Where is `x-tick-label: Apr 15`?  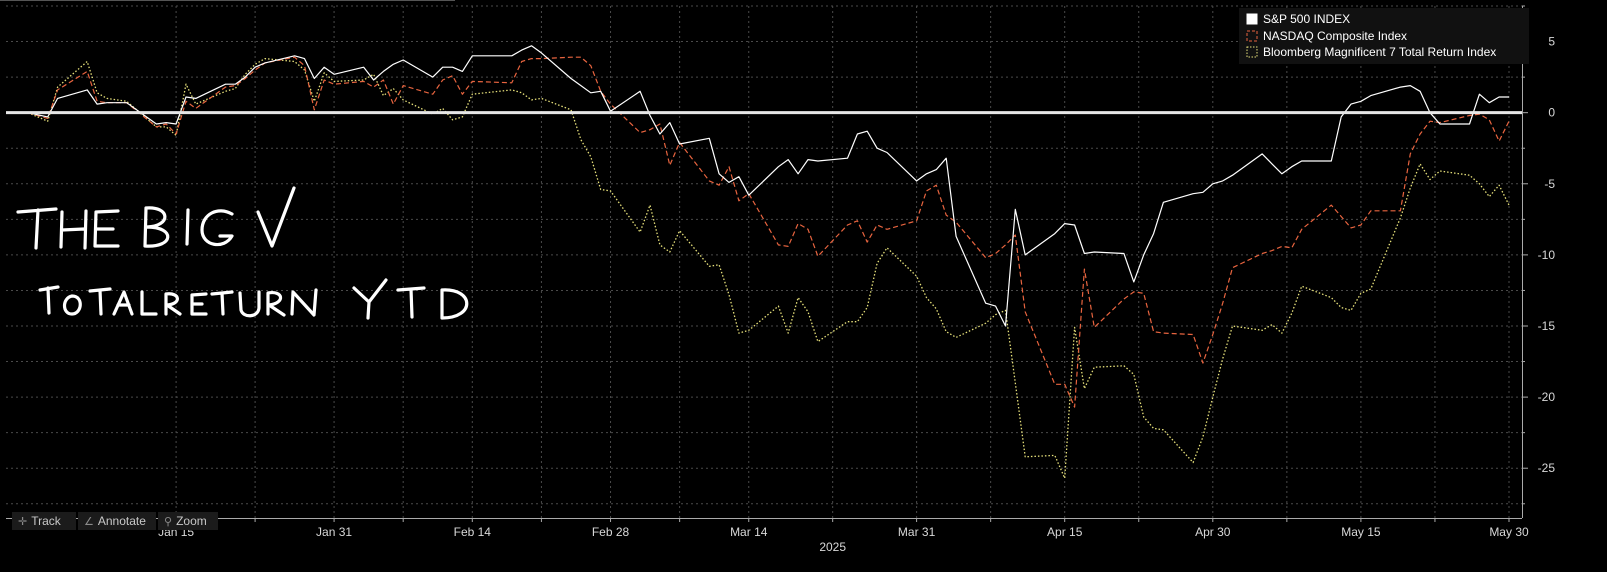
x-tick-label: Apr 15 is located at coordinates (1065, 532).